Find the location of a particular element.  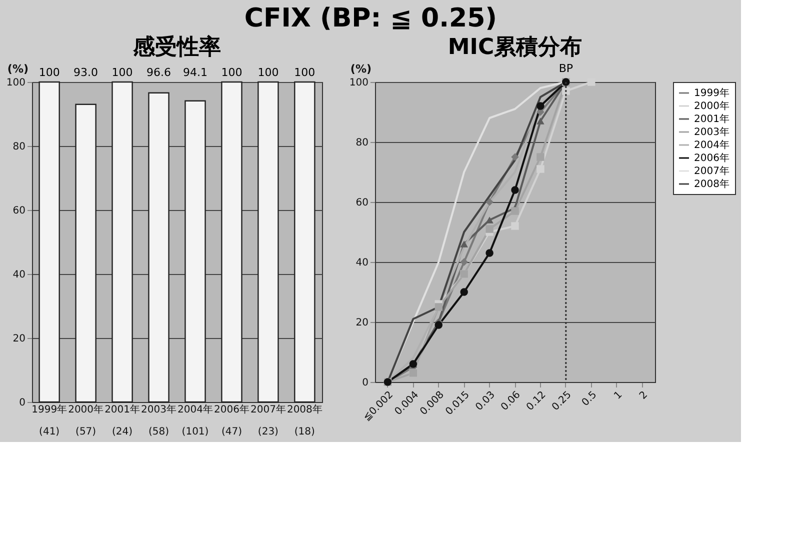

x-tick-label: 2004年 (101) is located at coordinates (195, 421).